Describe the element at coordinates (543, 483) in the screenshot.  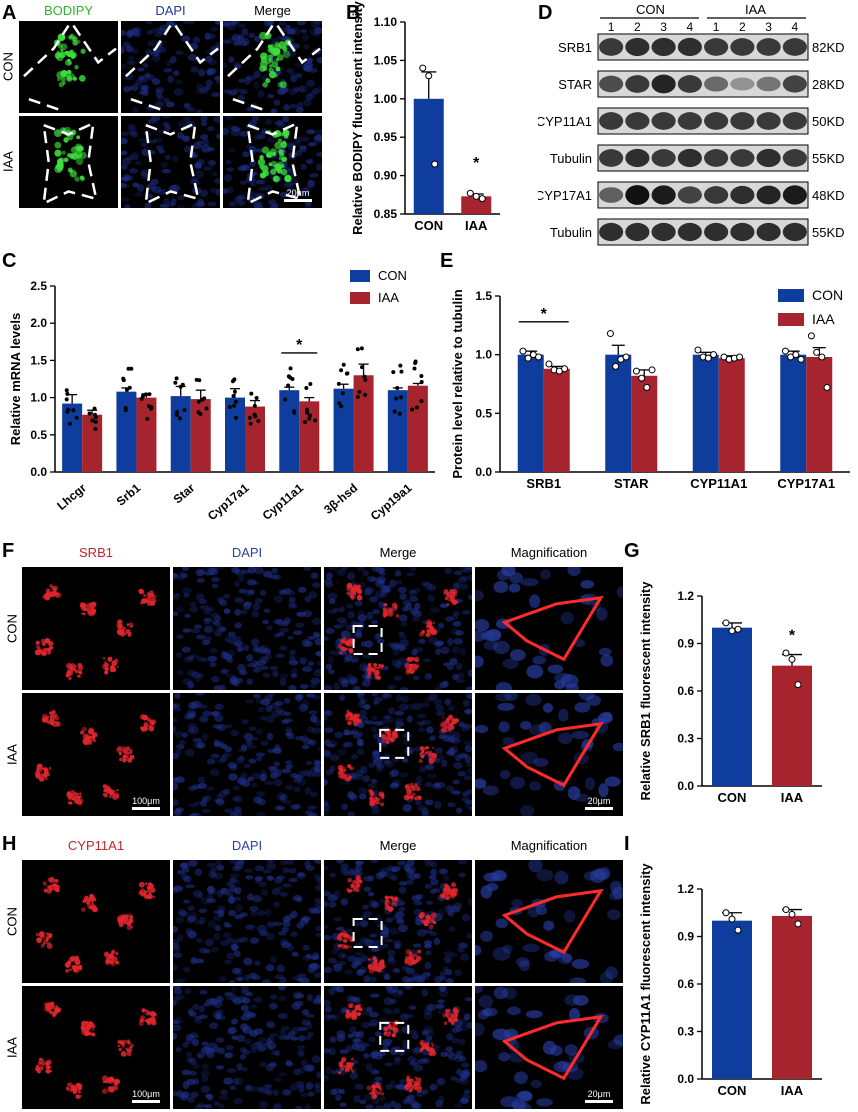
I see `x-tick-label: SRB1` at that location.